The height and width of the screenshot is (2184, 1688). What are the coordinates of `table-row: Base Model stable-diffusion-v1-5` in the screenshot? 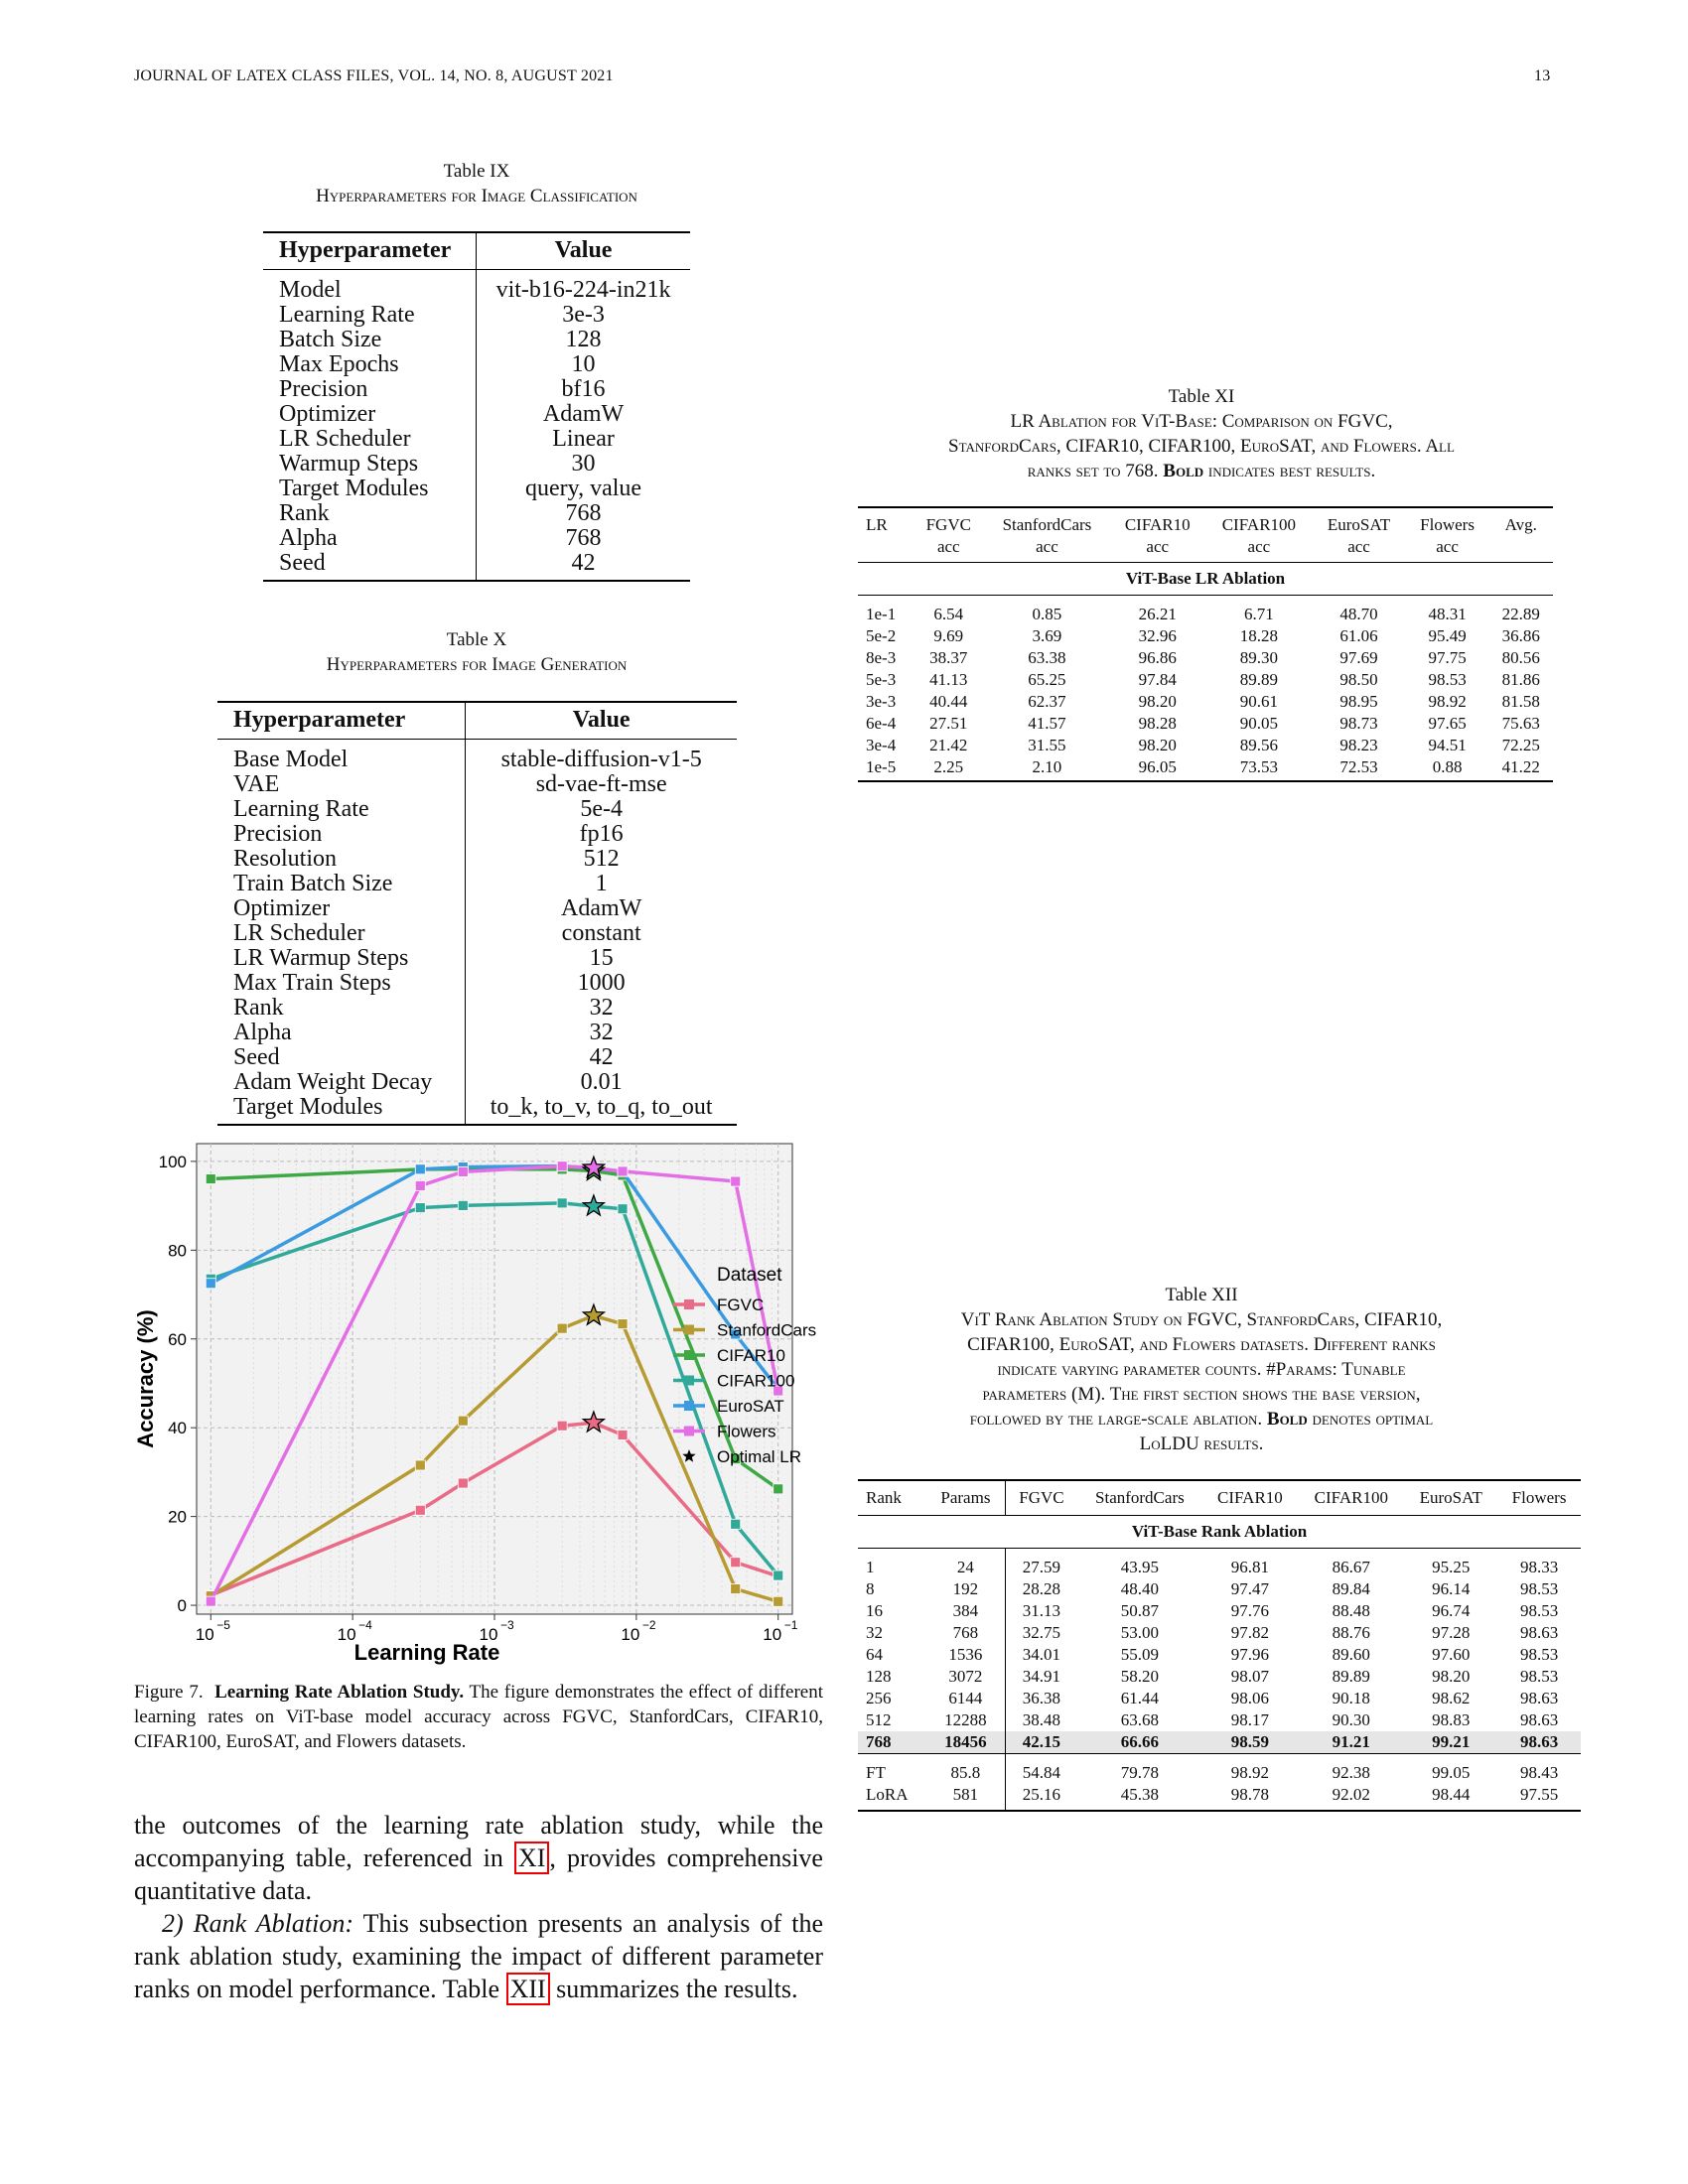 It's located at (477, 755).